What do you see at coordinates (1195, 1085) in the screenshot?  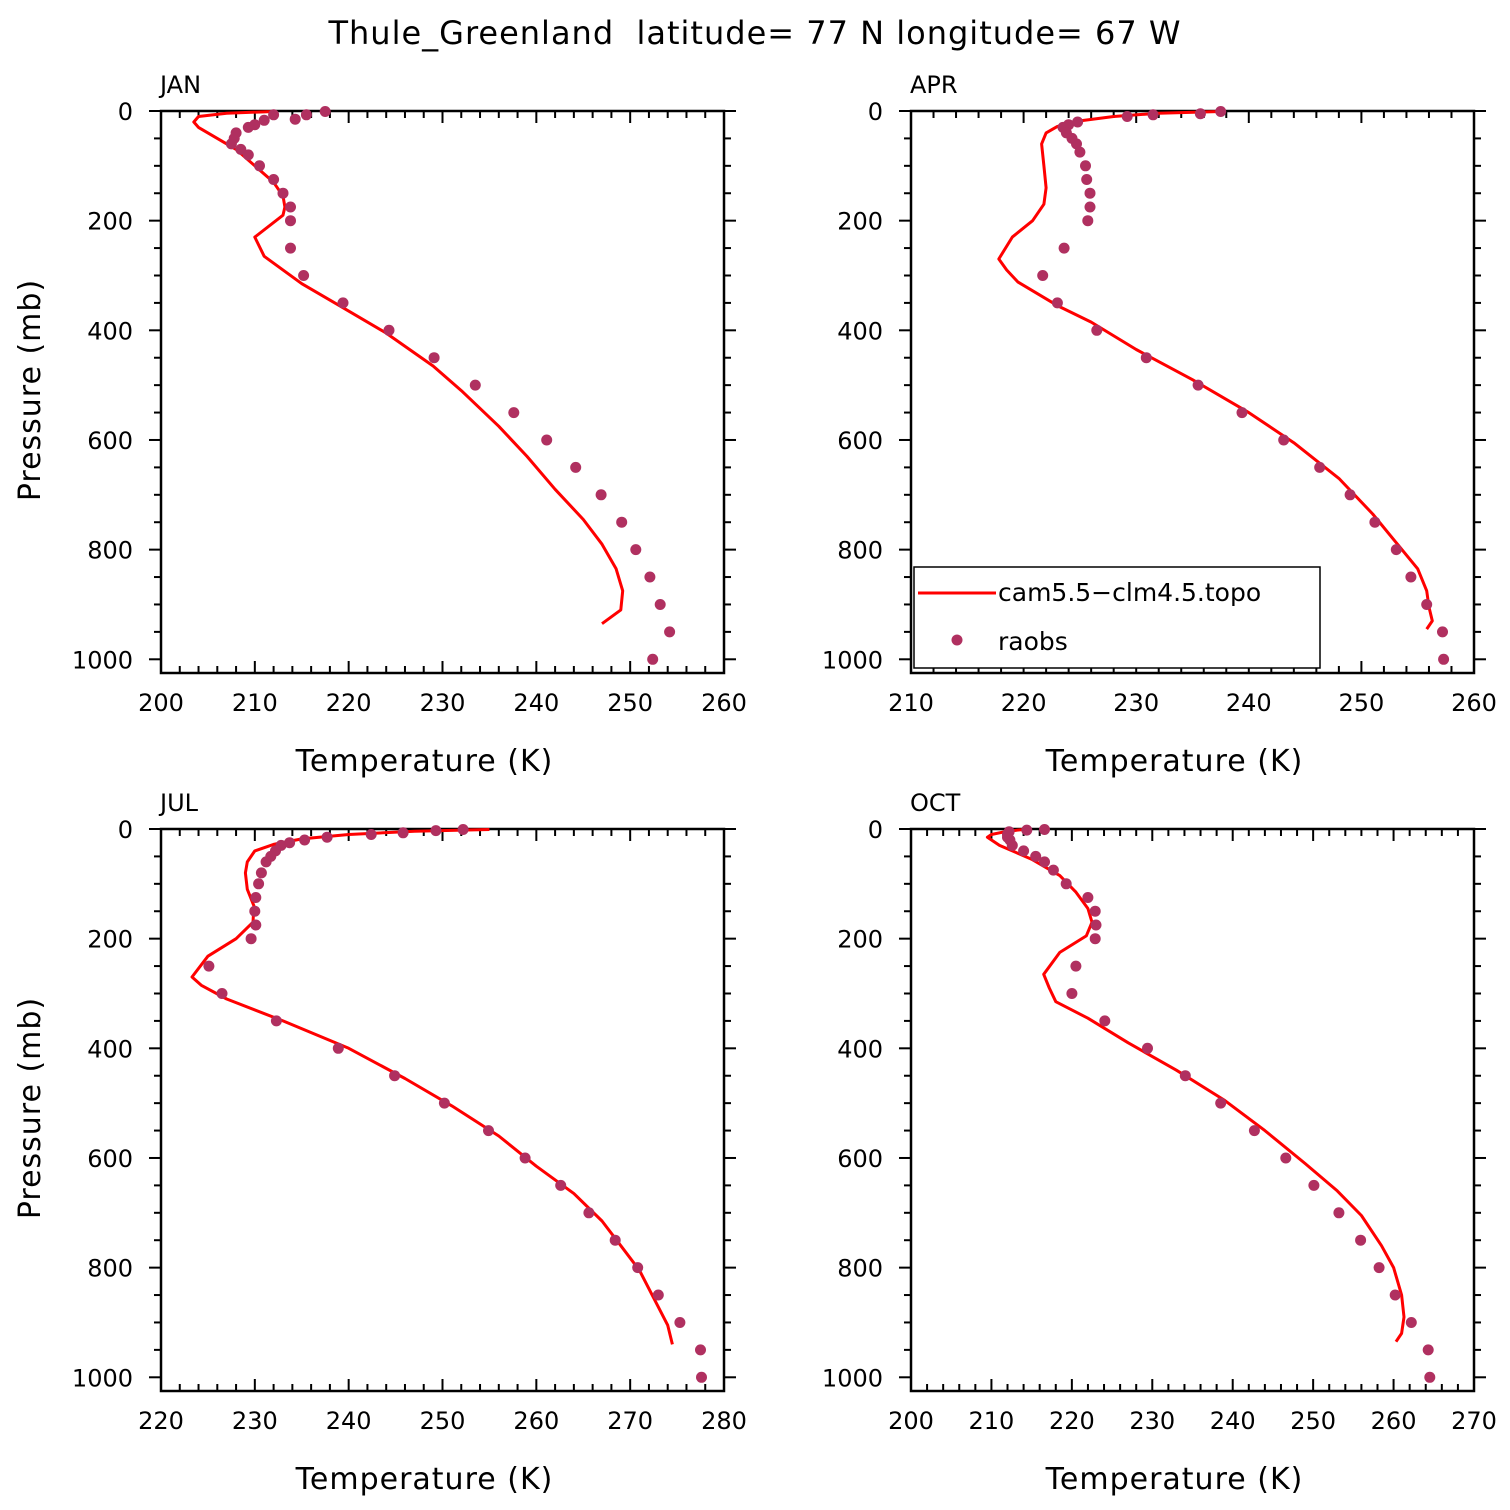 I see `model-series-line-oct` at bounding box center [1195, 1085].